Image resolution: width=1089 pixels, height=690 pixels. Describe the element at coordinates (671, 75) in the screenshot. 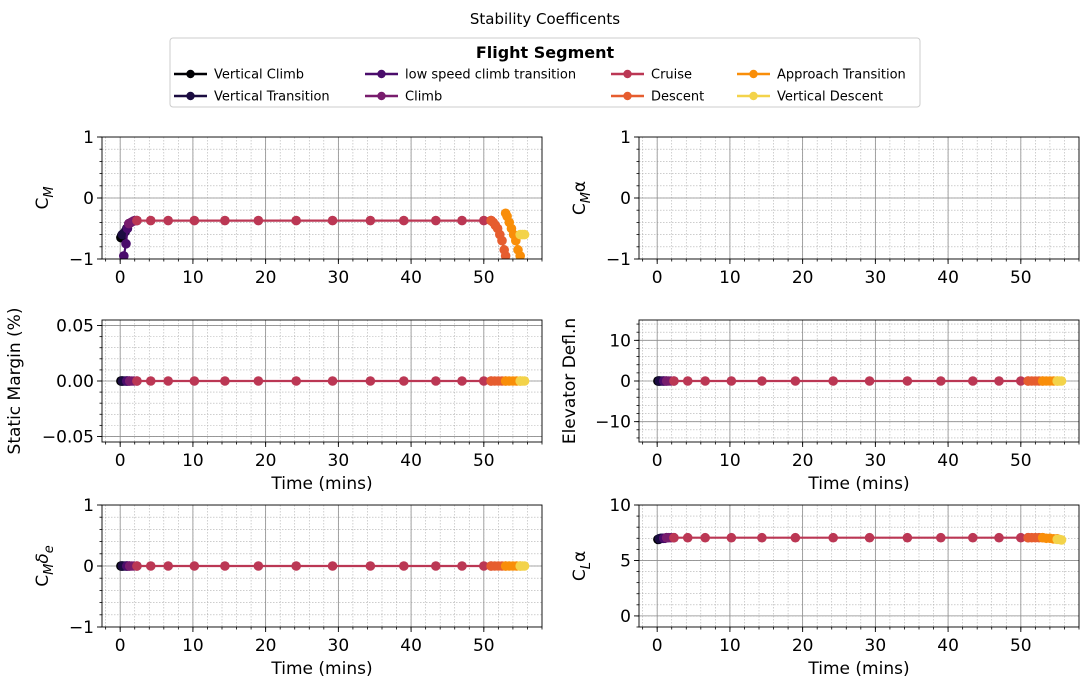

I see `legend-label: Cruise` at that location.